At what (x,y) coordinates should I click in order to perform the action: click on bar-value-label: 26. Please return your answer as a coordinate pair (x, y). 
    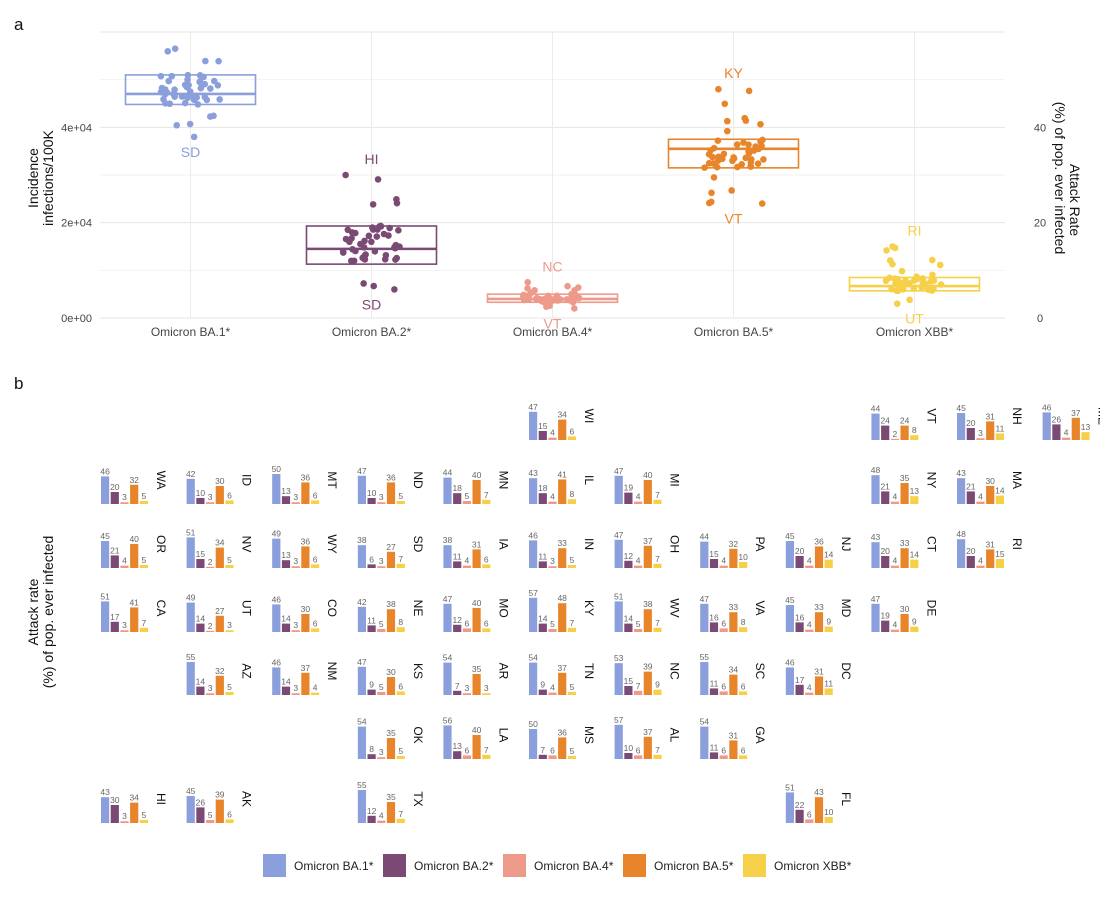
    Looking at the image, I should click on (1057, 419).